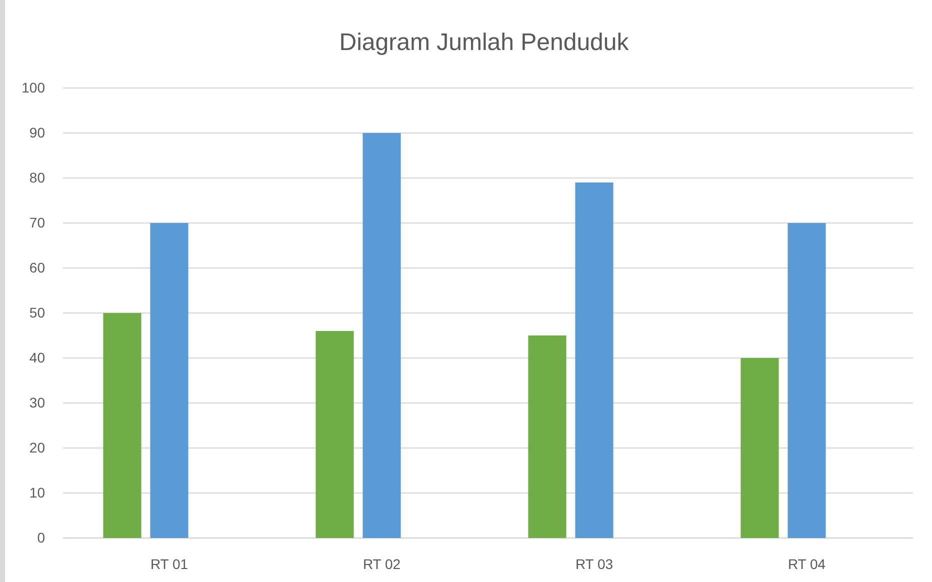 The width and height of the screenshot is (932, 582). Describe the element at coordinates (41, 537) in the screenshot. I see `y-tick-label: 0` at that location.